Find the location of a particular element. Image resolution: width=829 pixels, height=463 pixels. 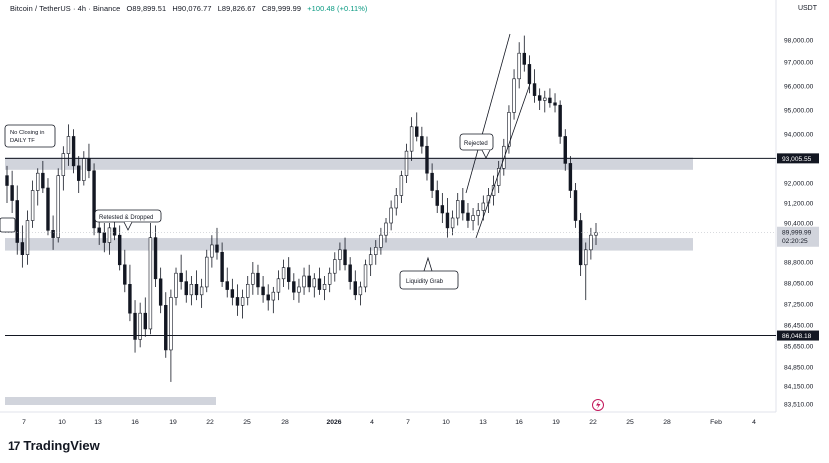

price-tick-label: 84,150.00 is located at coordinates (799, 387).